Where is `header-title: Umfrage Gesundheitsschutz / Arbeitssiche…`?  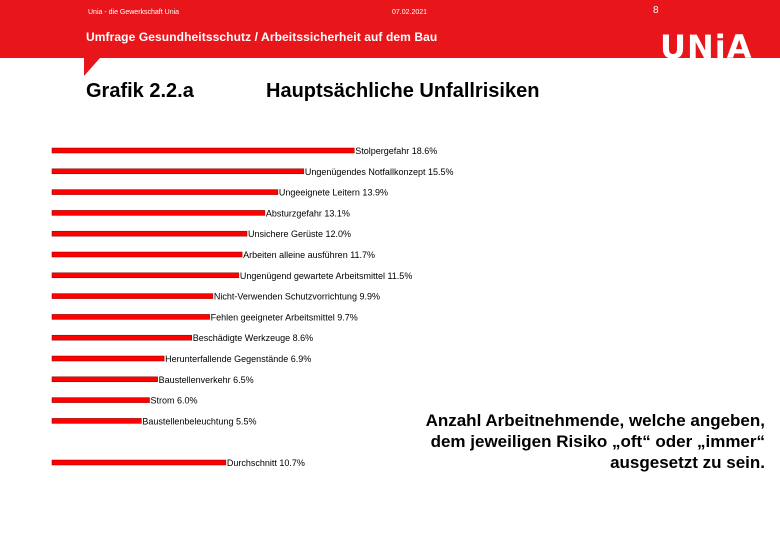 header-title: Umfrage Gesundheitsschutz / Arbeitssiche… is located at coordinates (262, 37).